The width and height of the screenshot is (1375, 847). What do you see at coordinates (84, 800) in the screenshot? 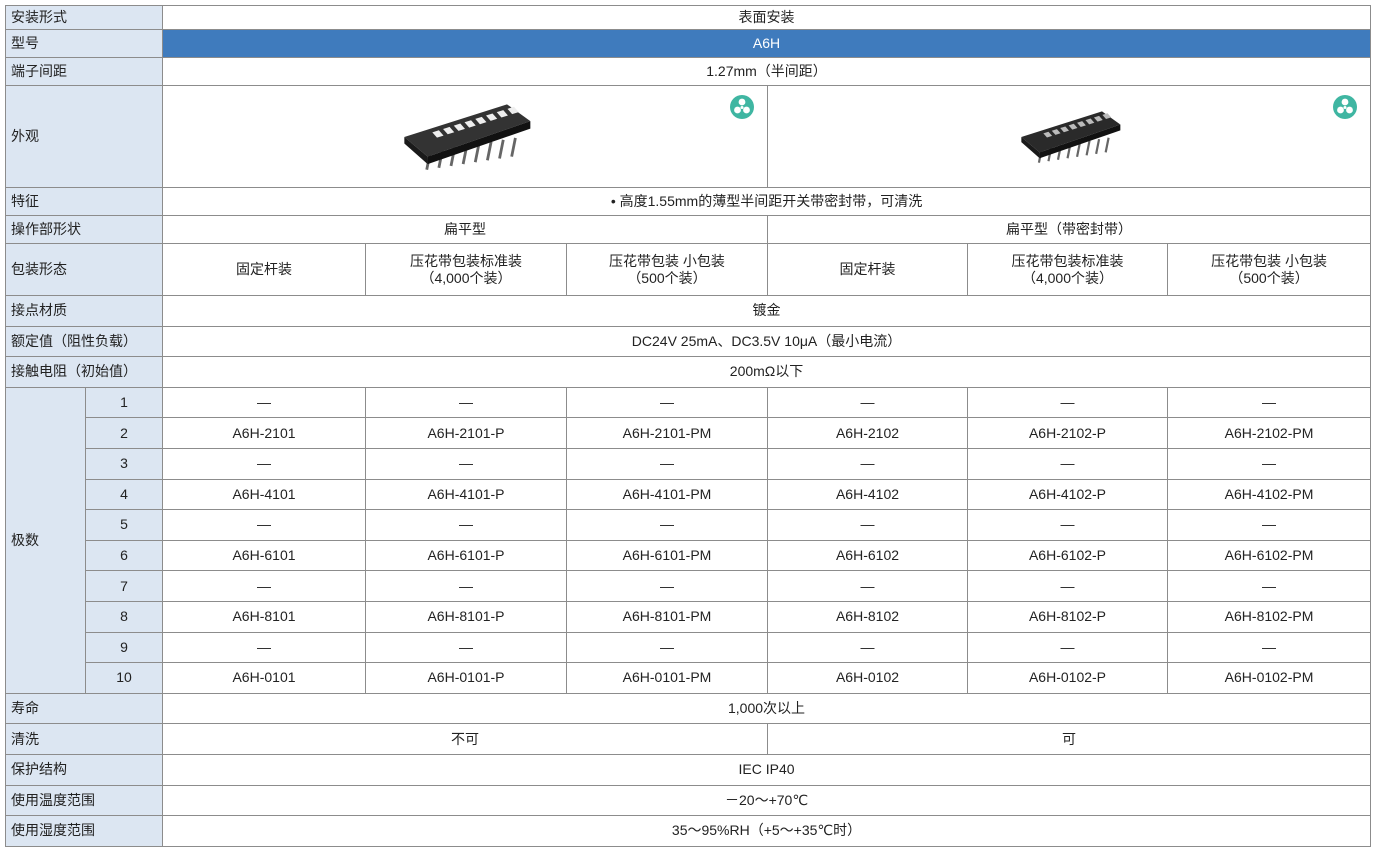
I see `row-label: 使用温度范围` at bounding box center [84, 800].